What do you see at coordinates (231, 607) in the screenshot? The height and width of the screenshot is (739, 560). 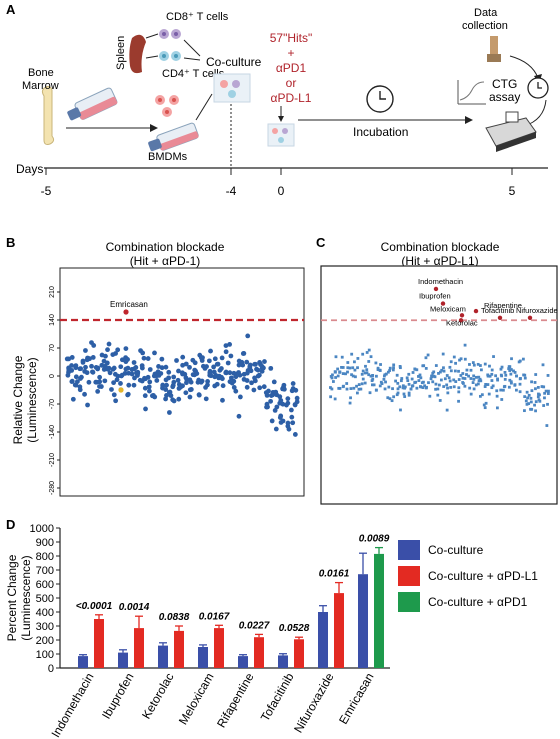 I see `panel-d-bars` at bounding box center [231, 607].